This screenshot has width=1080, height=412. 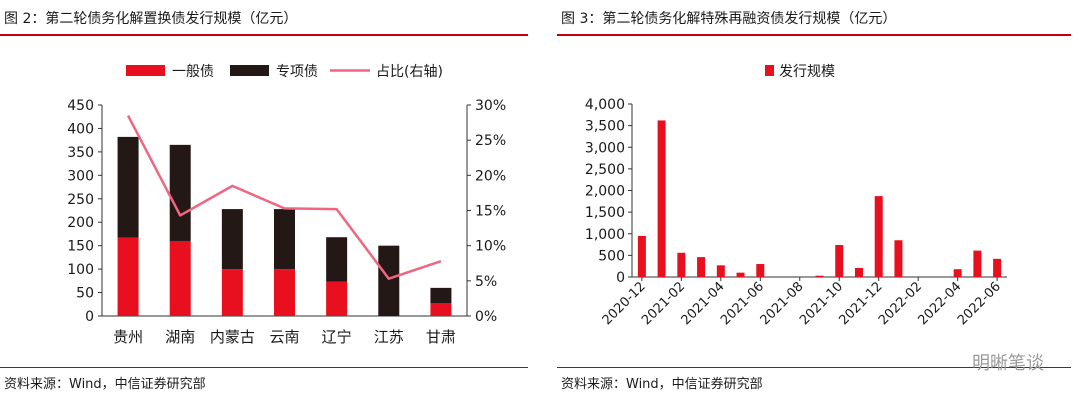 What do you see at coordinates (814, 35) in the screenshot?
I see `right-title-rule` at bounding box center [814, 35].